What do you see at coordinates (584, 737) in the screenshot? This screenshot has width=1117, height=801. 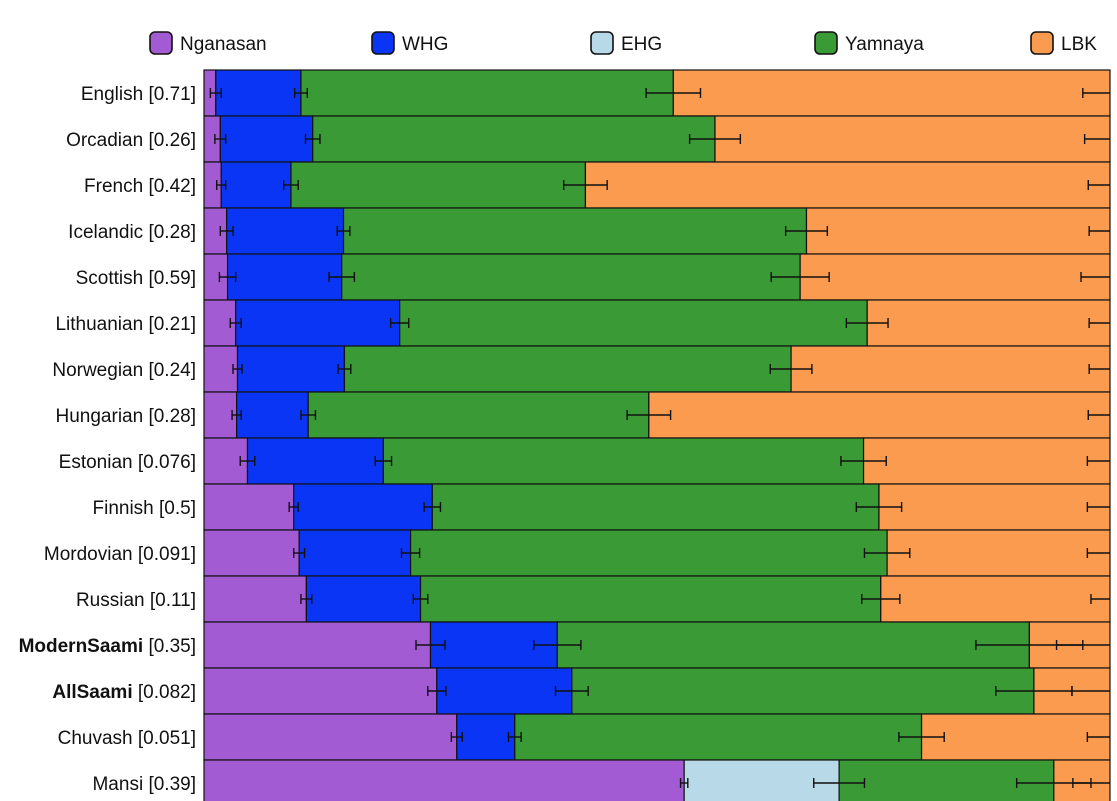 I see `row-chuvash: Chuvash [0.051]` at bounding box center [584, 737].